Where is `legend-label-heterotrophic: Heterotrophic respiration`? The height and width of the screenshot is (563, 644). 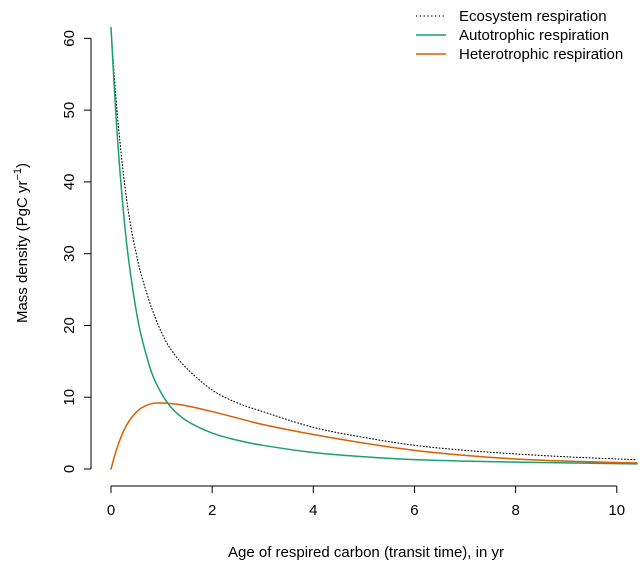 legend-label-heterotrophic: Heterotrophic respiration is located at coordinates (541, 54).